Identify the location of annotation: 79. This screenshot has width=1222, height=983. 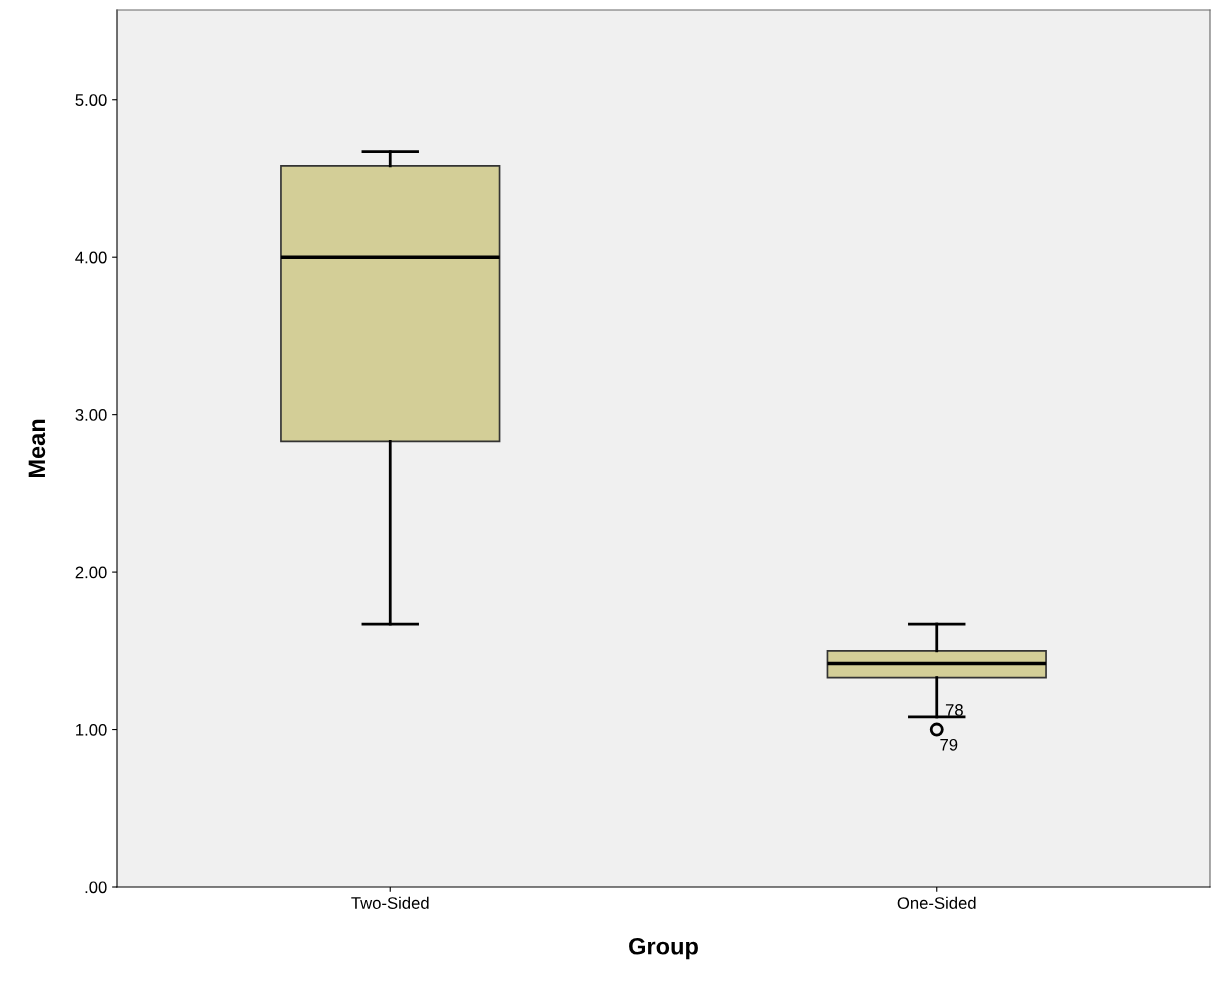
(949, 744).